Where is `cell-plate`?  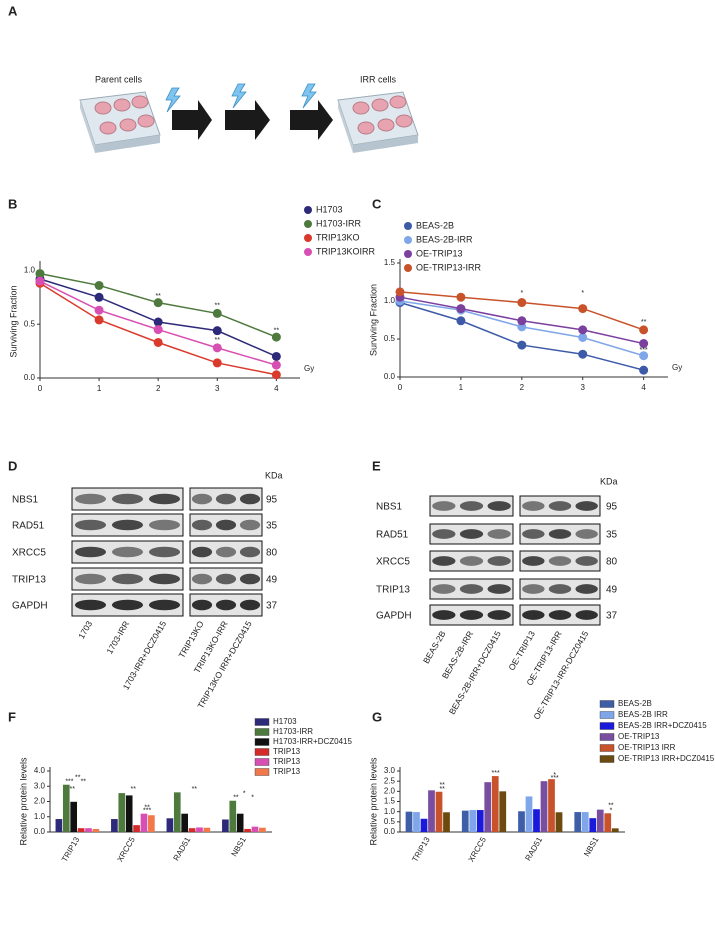
cell-plate is located at coordinates (120, 122).